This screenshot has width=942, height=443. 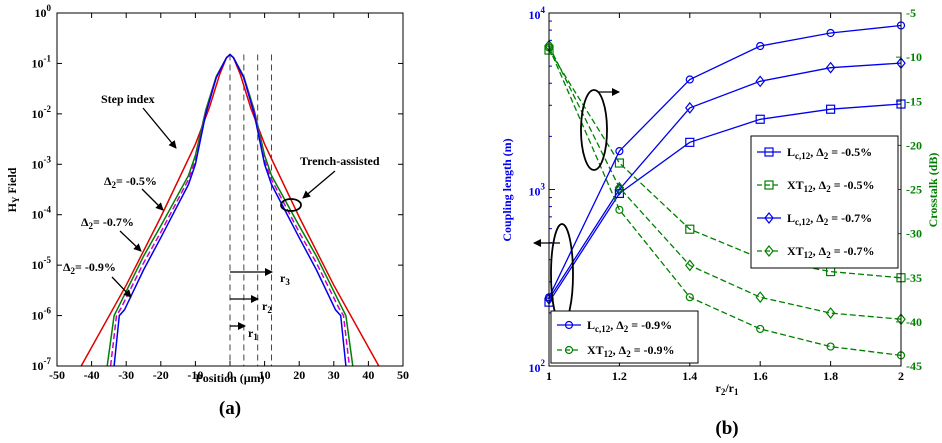 I want to click on ellipse-coupling-group, so click(x=562, y=274).